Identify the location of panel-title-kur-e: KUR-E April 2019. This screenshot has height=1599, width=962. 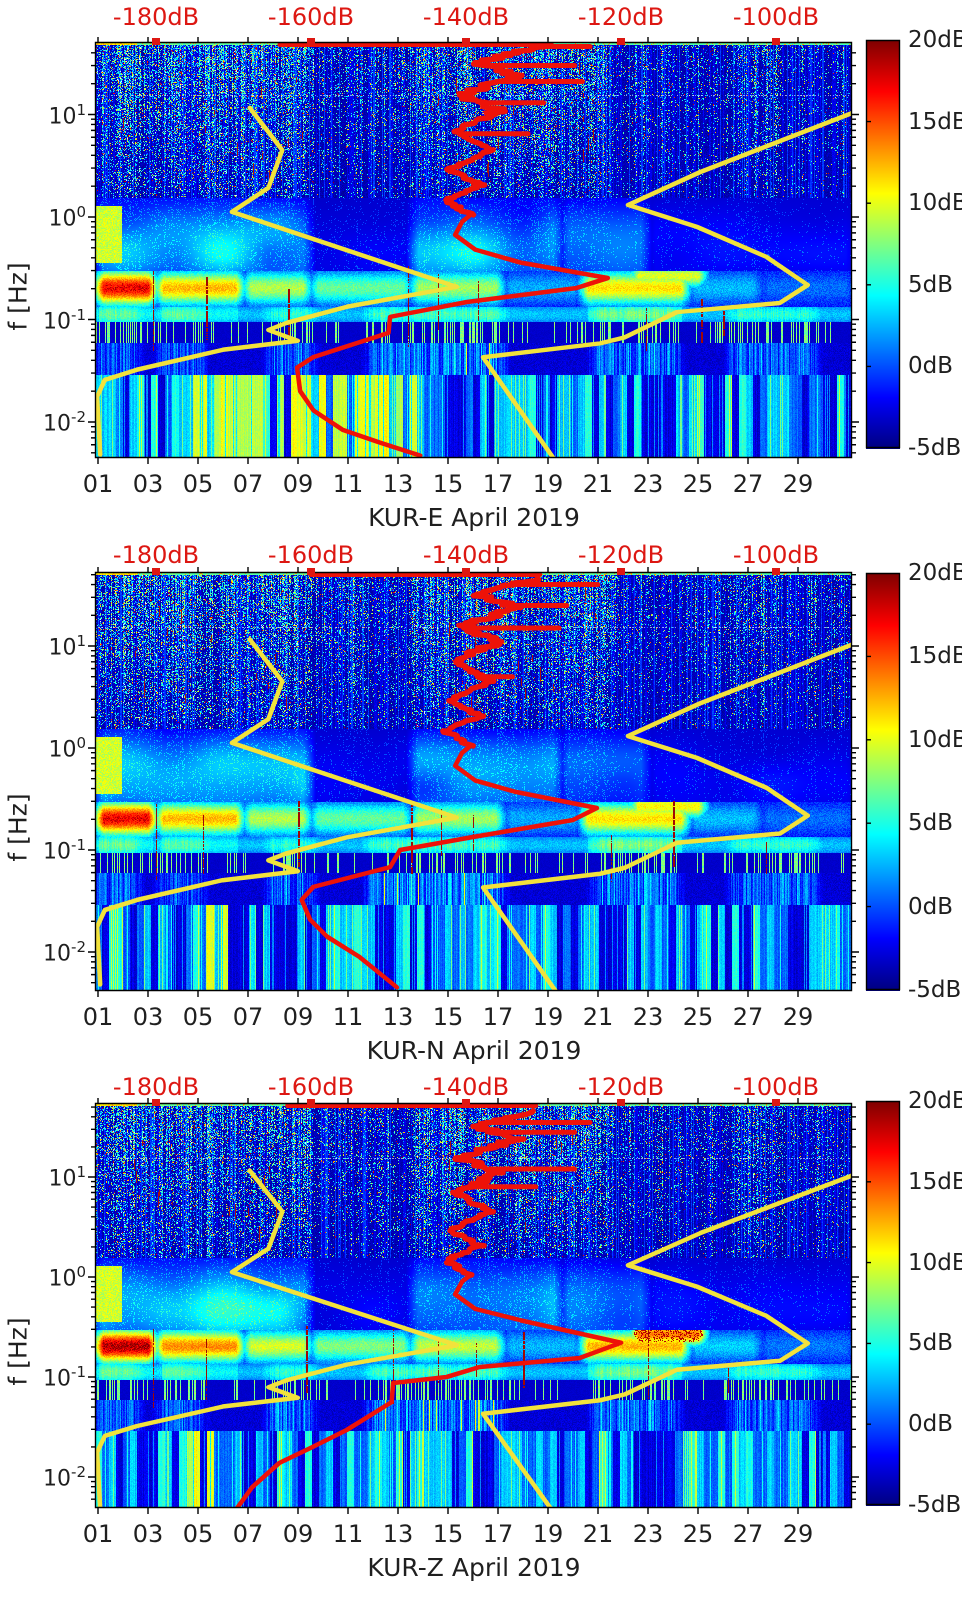
(474, 517).